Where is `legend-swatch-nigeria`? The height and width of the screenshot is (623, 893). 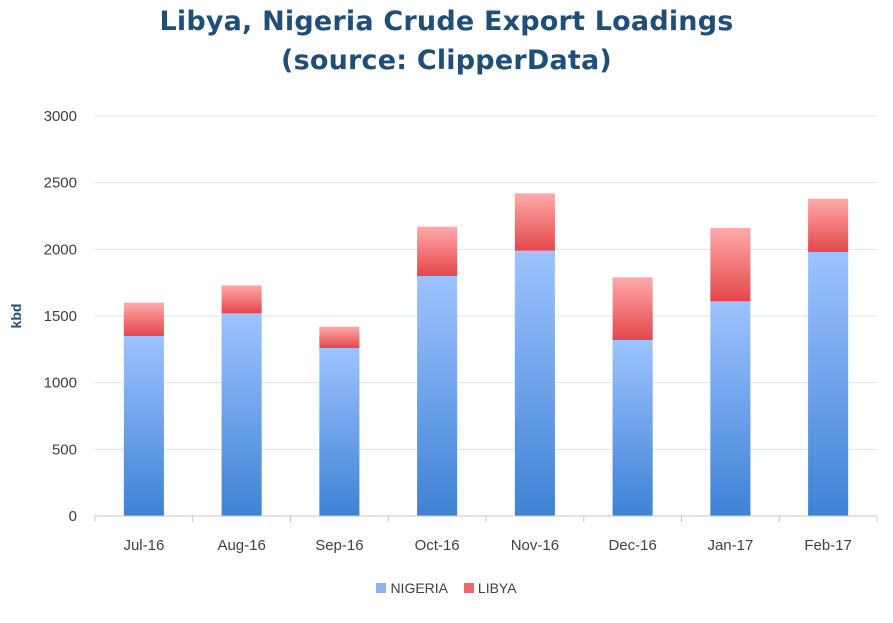
legend-swatch-nigeria is located at coordinates (381, 588).